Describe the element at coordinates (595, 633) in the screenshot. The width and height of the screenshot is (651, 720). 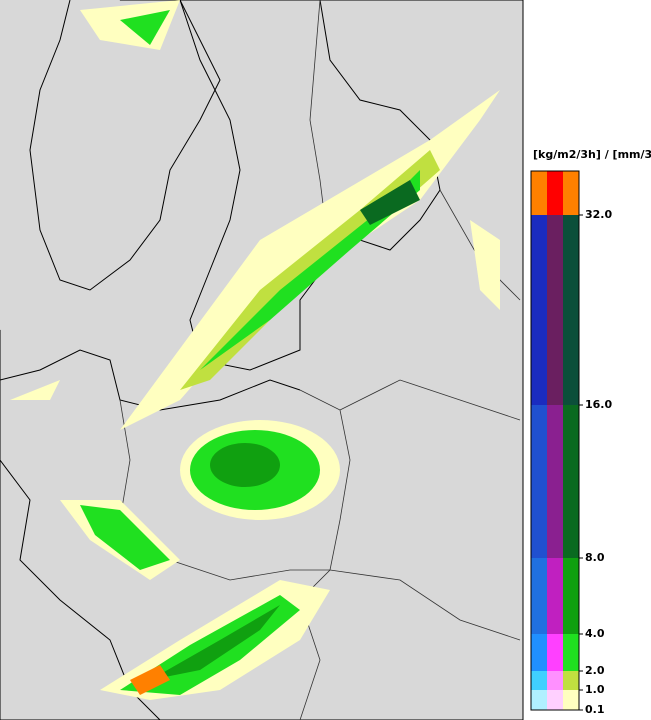
I see `legend-label: 4.0` at that location.